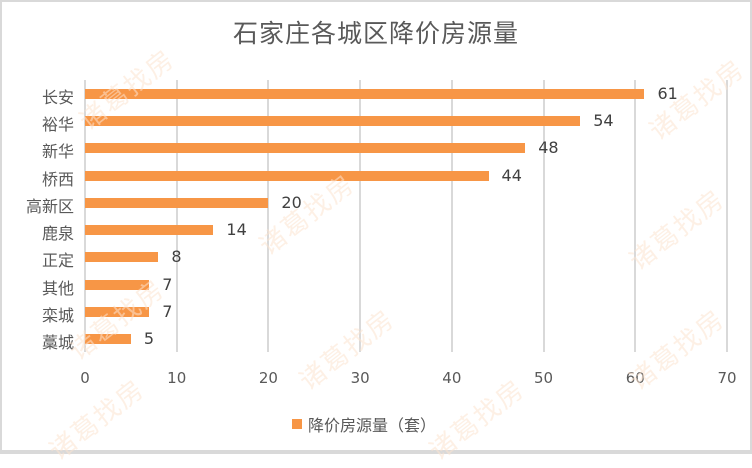 Image resolution: width=752 pixels, height=468 pixels. Describe the element at coordinates (57, 152) in the screenshot. I see `category-label: 新华` at that location.